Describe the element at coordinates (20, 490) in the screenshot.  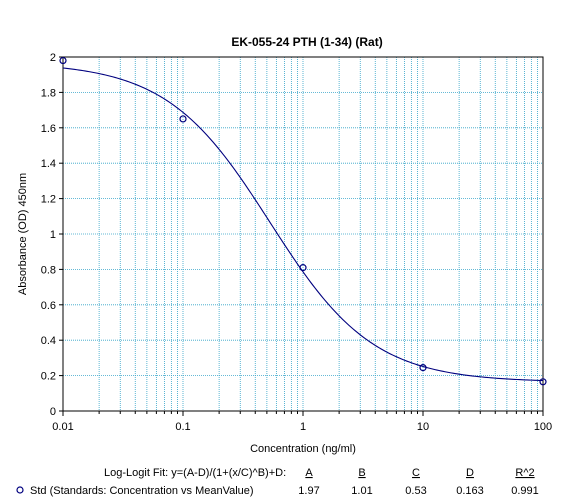
I see `legend-marker-icon` at that location.